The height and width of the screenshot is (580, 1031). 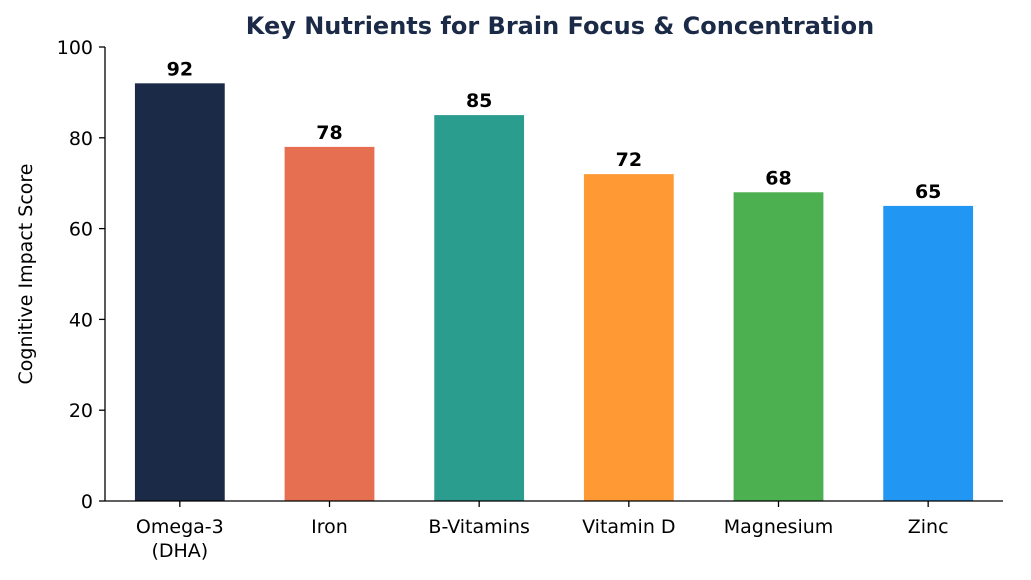 I want to click on y-tick-label: 20, so click(x=81, y=411).